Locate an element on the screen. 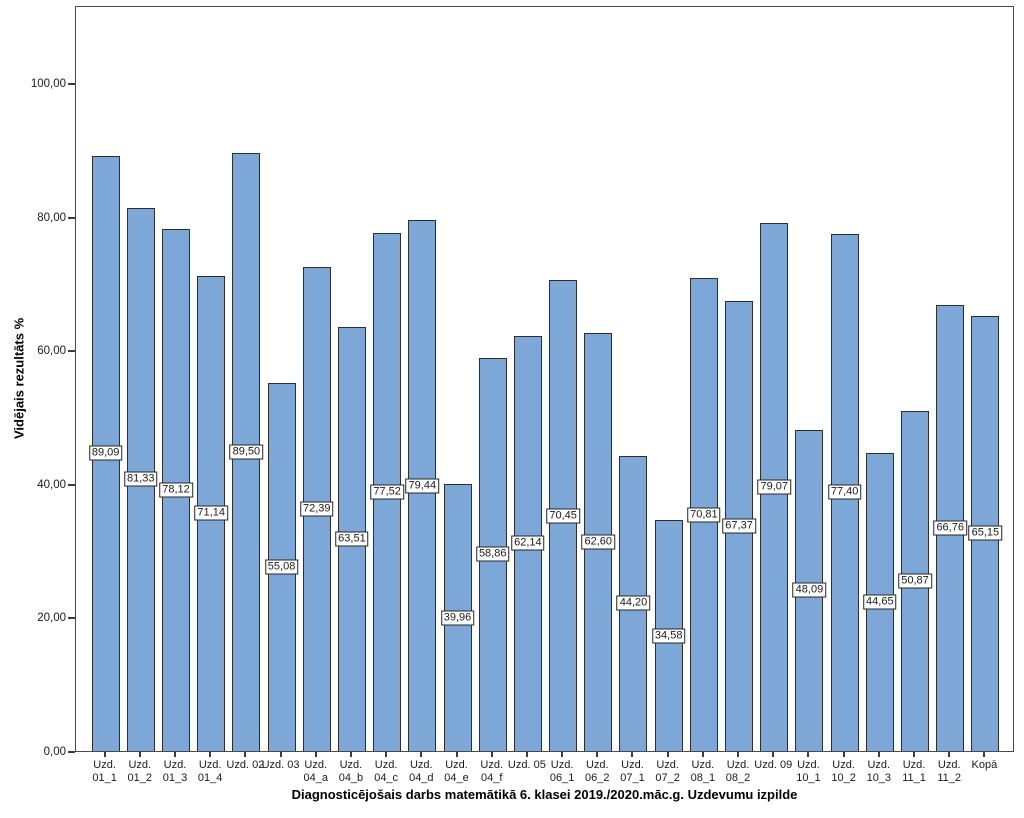  bar-value-label: 44,20 is located at coordinates (633, 603).